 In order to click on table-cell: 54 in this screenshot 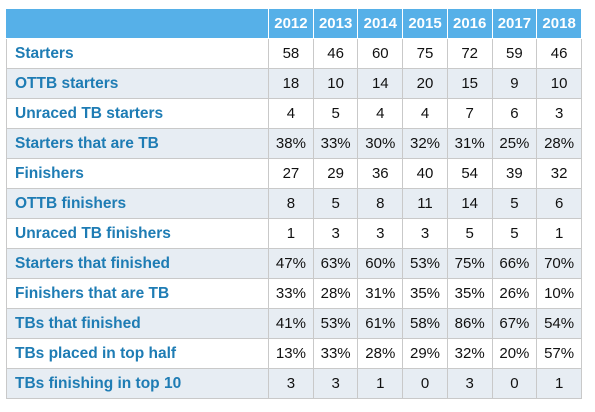, I will do `click(469, 173)`.